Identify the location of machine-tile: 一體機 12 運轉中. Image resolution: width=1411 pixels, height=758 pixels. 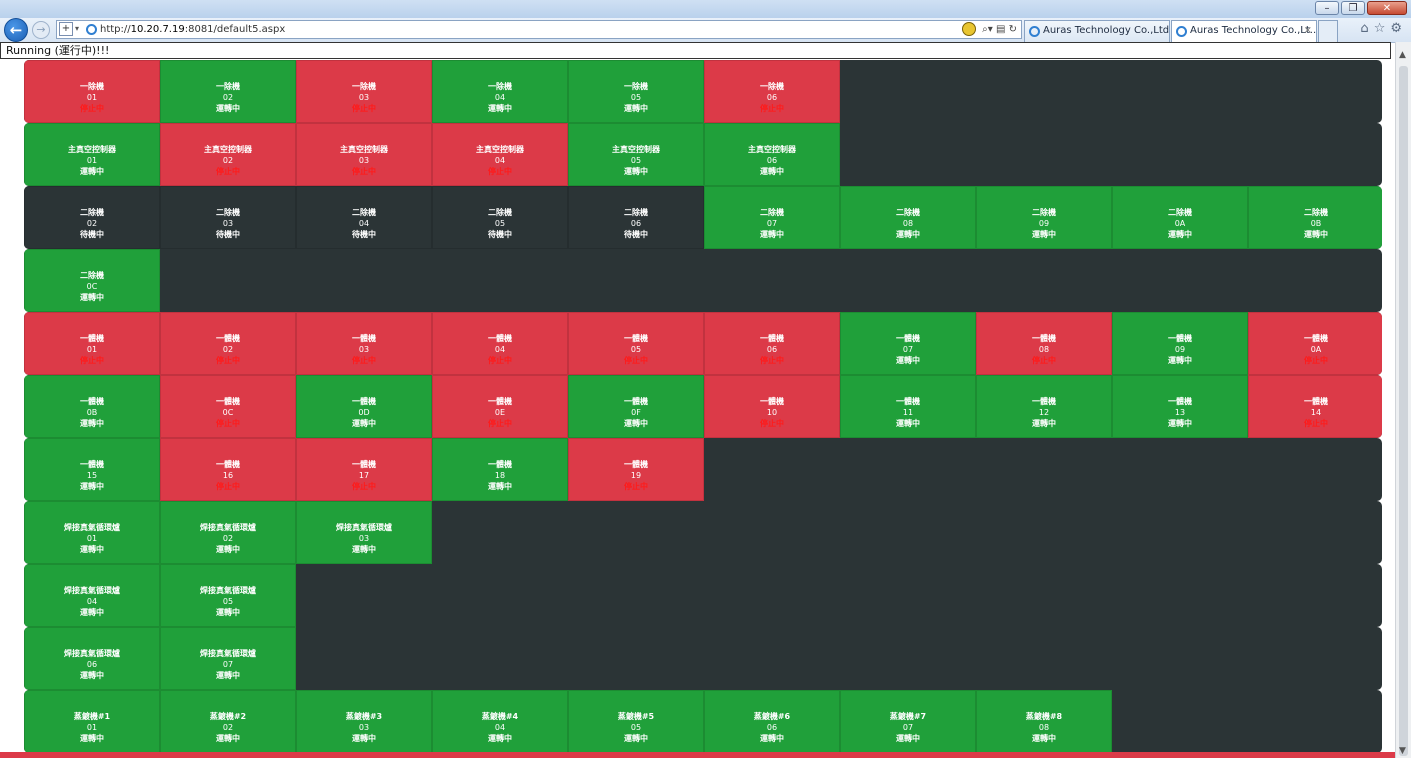
(1044, 406).